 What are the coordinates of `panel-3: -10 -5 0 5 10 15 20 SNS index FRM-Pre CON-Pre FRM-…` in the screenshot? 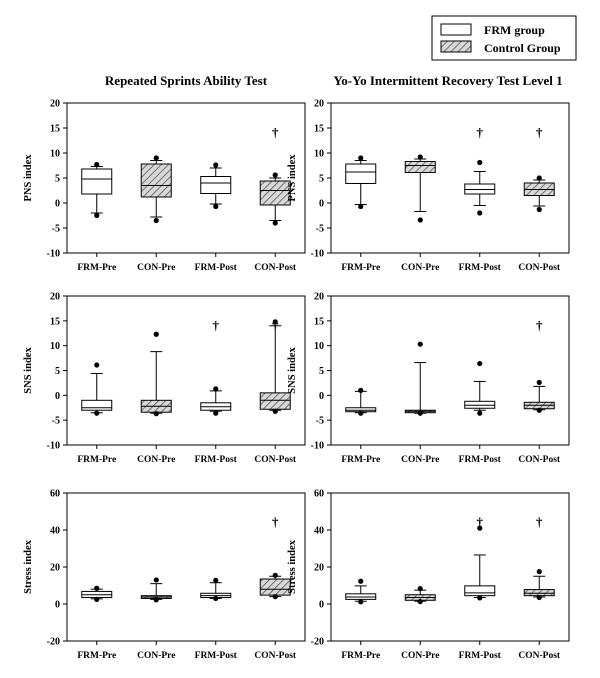 It's located at (428, 378).